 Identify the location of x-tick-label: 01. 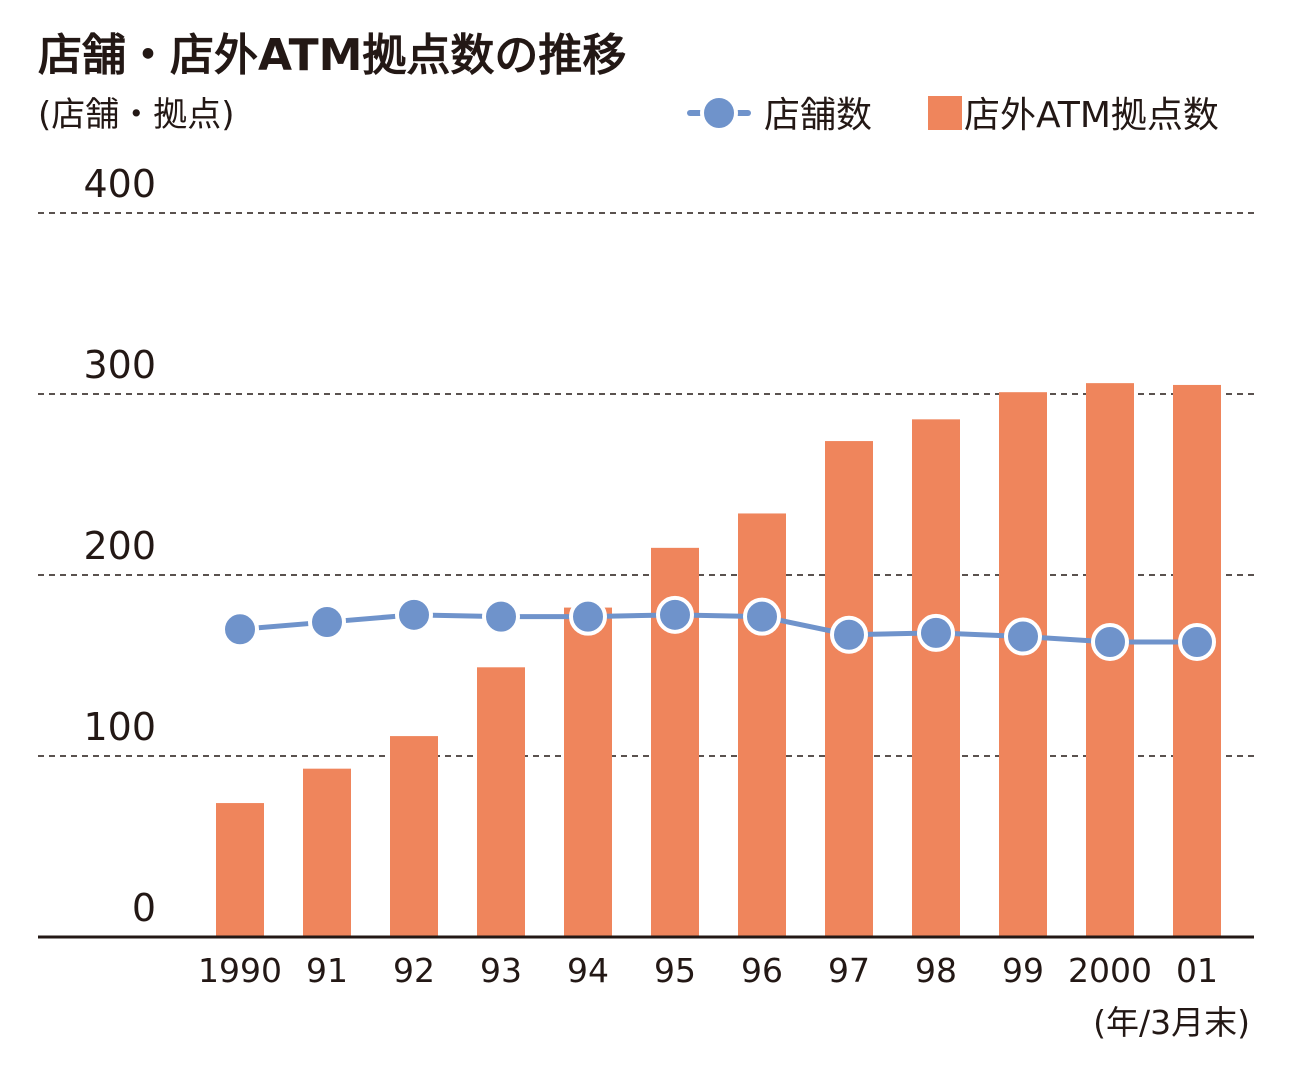
(1197, 970).